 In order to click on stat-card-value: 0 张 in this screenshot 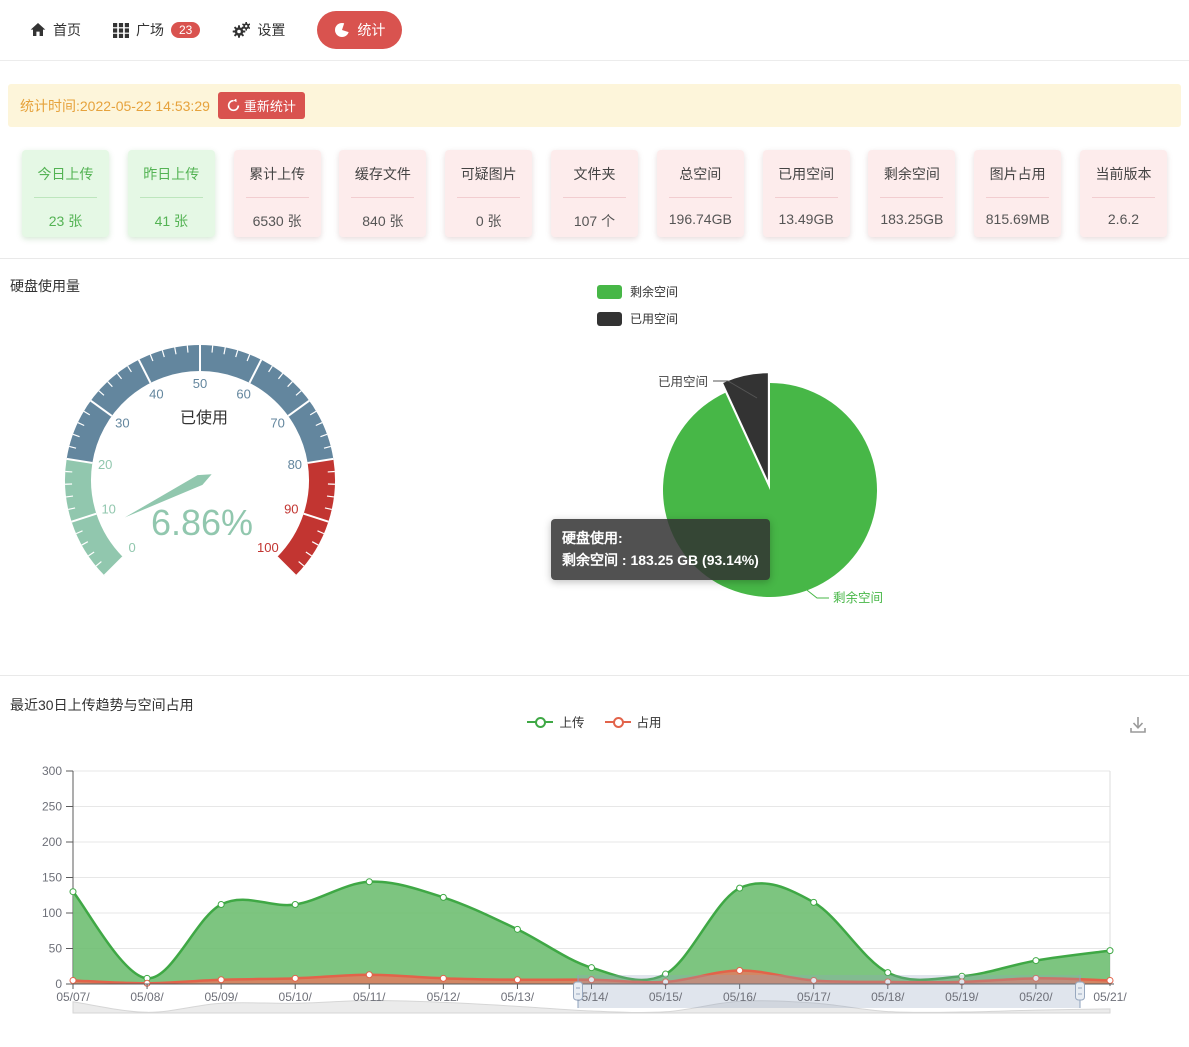, I will do `click(488, 221)`.